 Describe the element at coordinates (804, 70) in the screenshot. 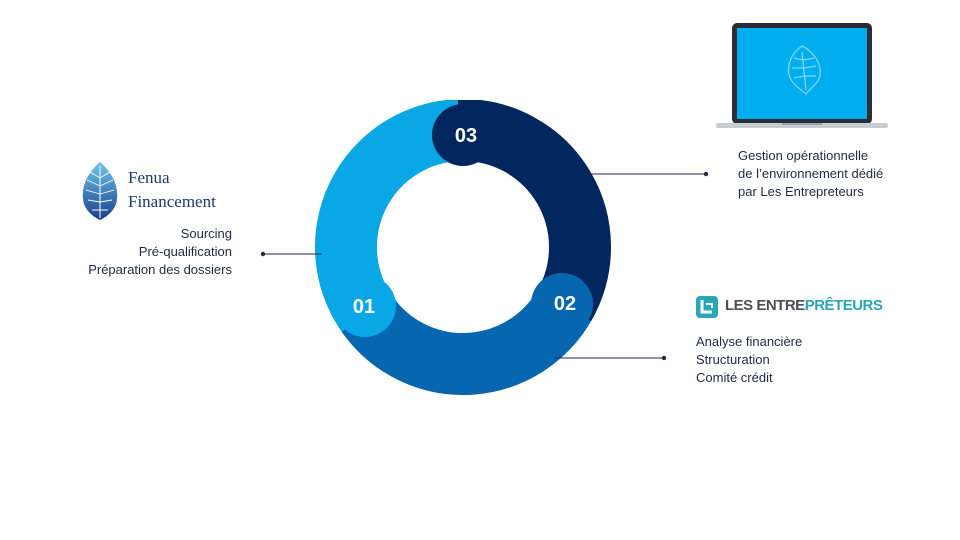

I see `screen-leaf-icon` at that location.